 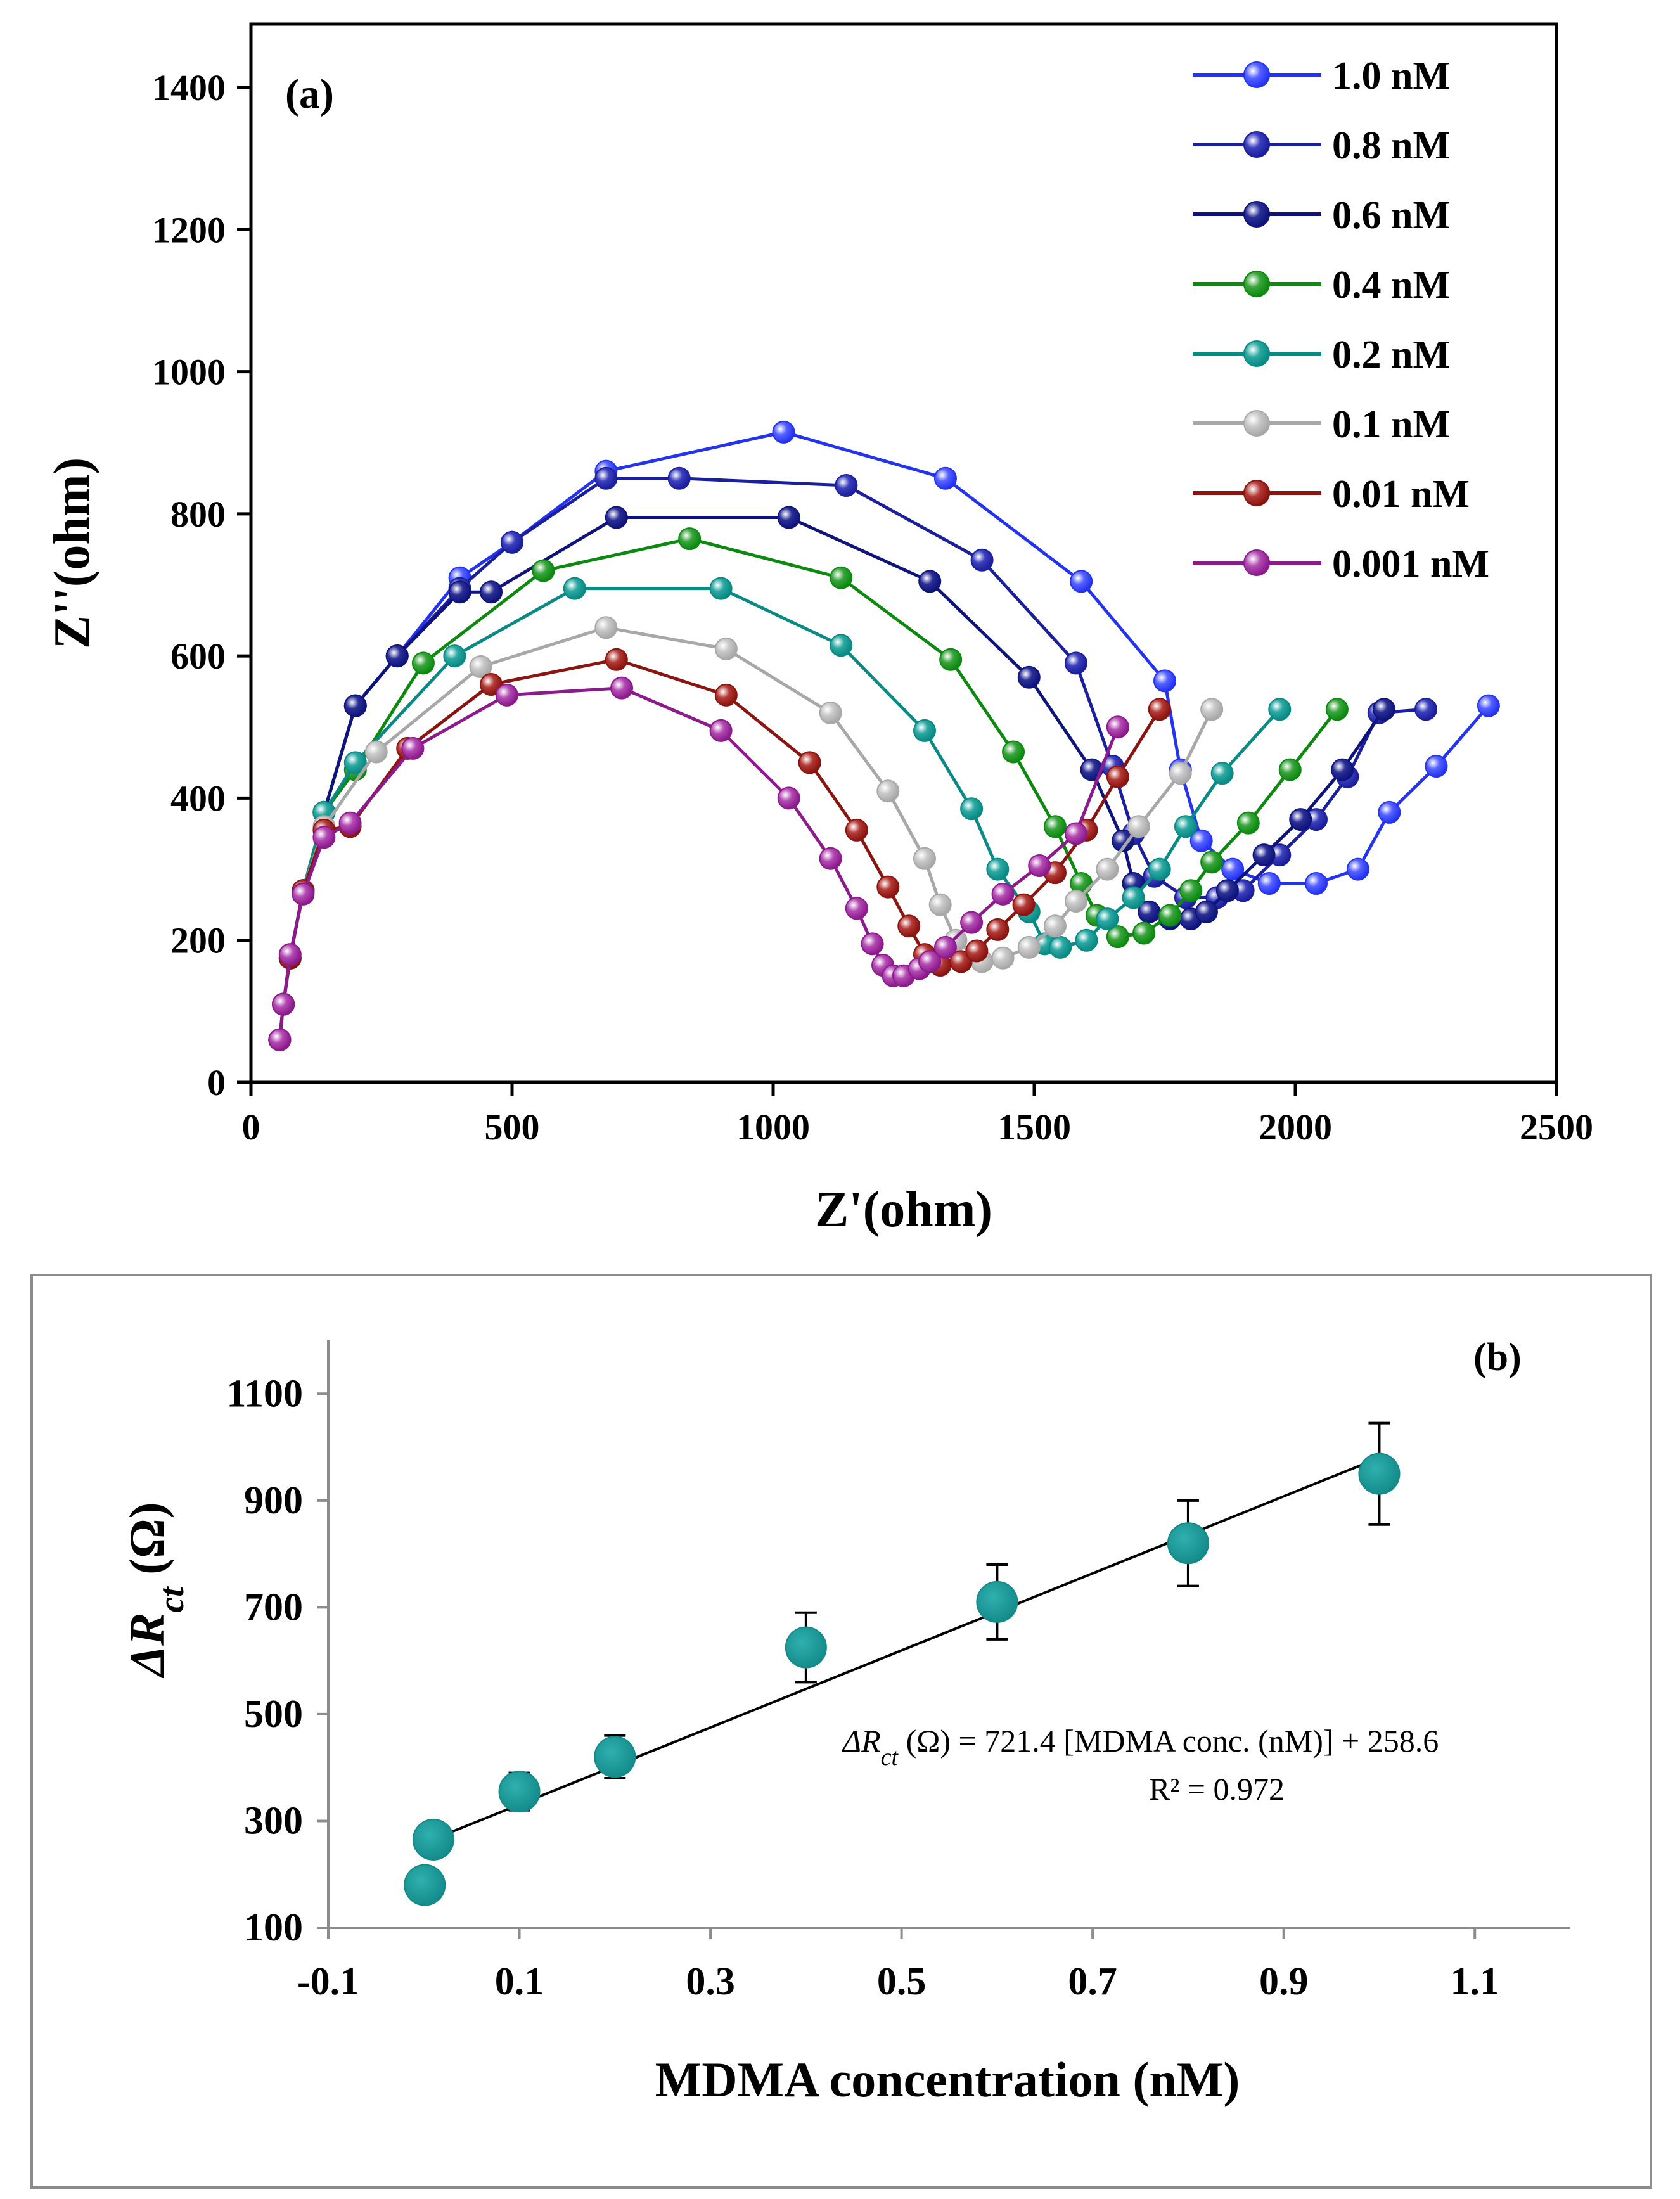 I want to click on a-x-tick-label: 2500, so click(x=1557, y=1127).